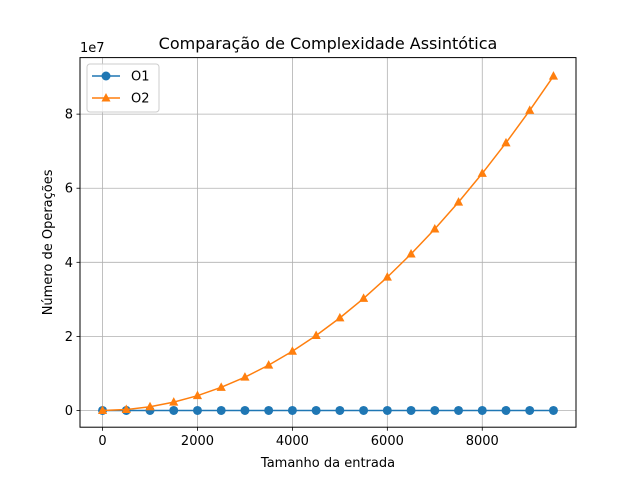 The width and height of the screenshot is (640, 480). What do you see at coordinates (328, 410) in the screenshot?
I see `series-o1` at bounding box center [328, 410].